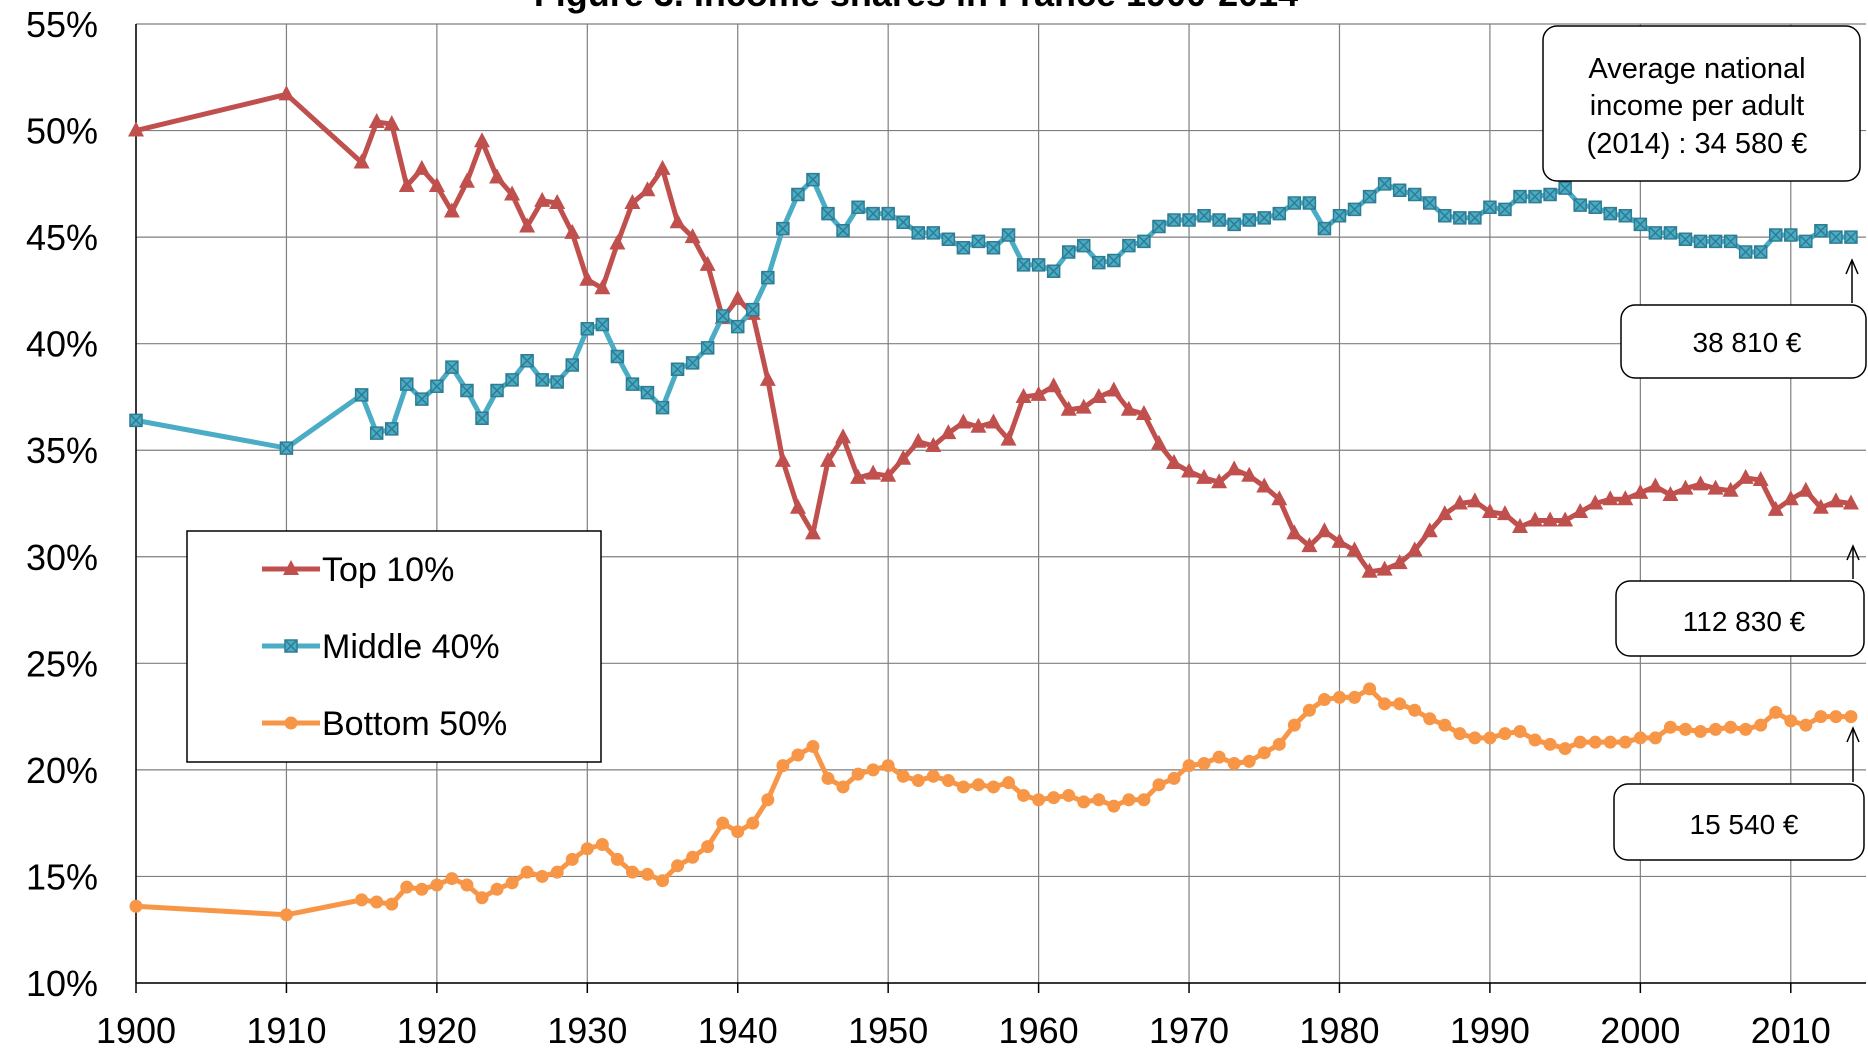 Image resolution: width=1868 pixels, height=1057 pixels. Describe the element at coordinates (1744, 824) in the screenshot. I see `annotation-text: 15 540 €` at that location.